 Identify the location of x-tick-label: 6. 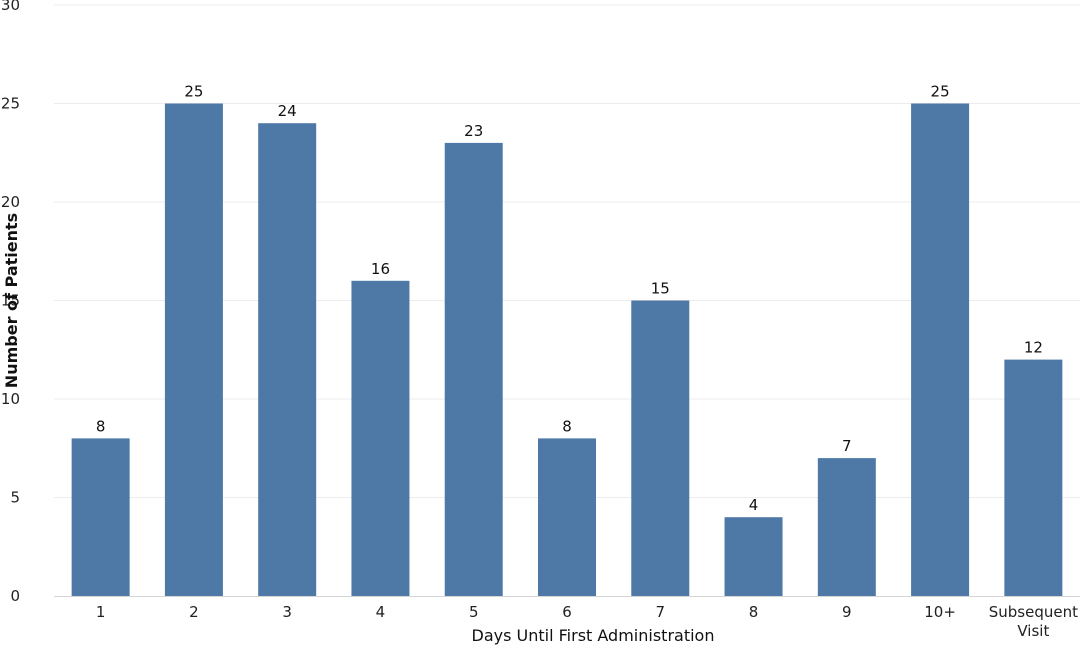
(567, 612).